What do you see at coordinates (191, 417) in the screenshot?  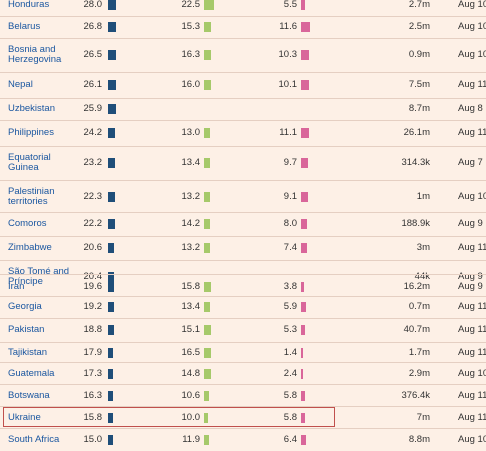 I see `metric-2-value: 10.0` at bounding box center [191, 417].